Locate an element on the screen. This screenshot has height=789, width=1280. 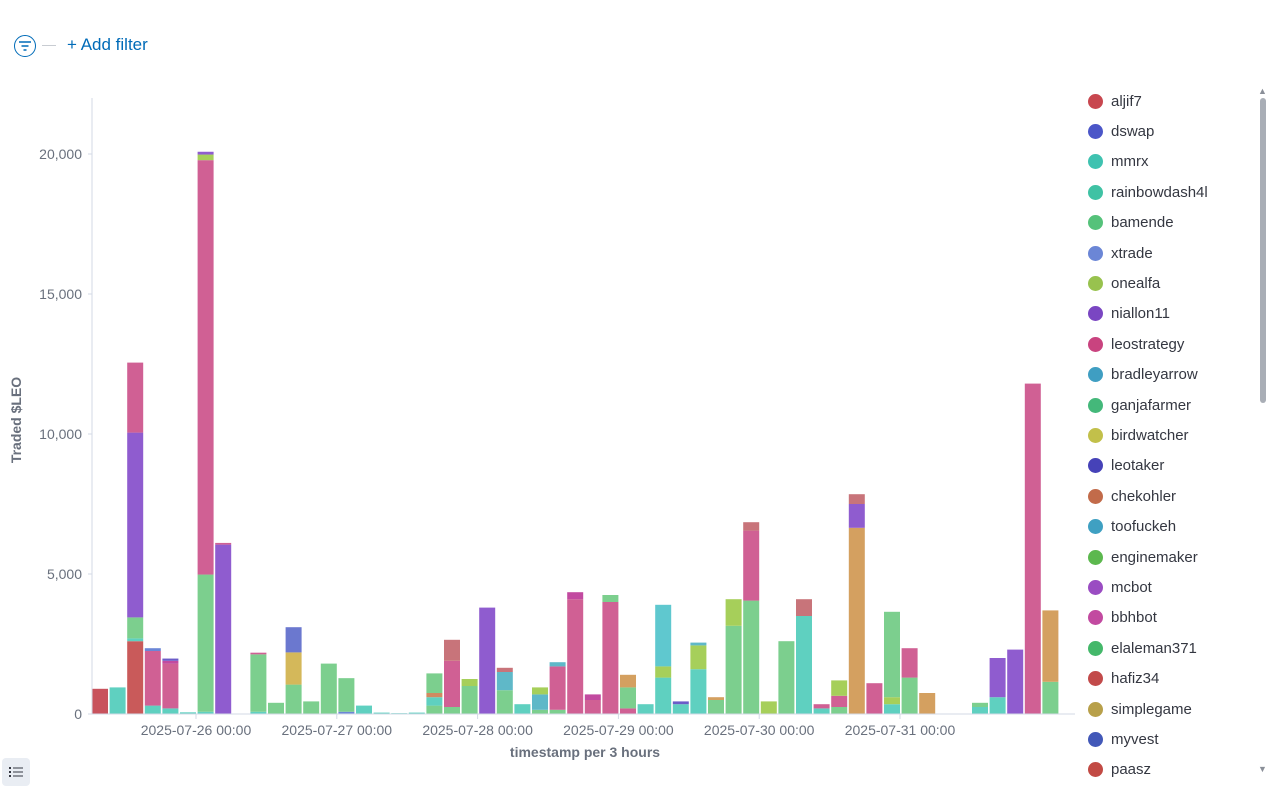
legend-item: toofuckeh is located at coordinates (1132, 527).